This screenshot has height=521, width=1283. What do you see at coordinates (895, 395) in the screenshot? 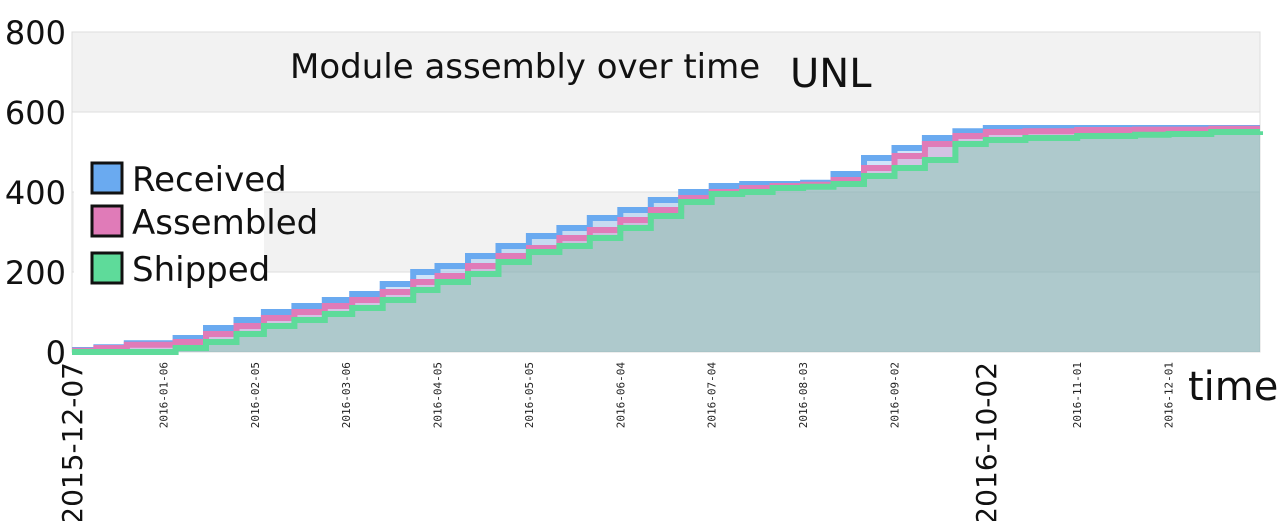
I see `x-tick-label: 2016-09-02` at bounding box center [895, 395].